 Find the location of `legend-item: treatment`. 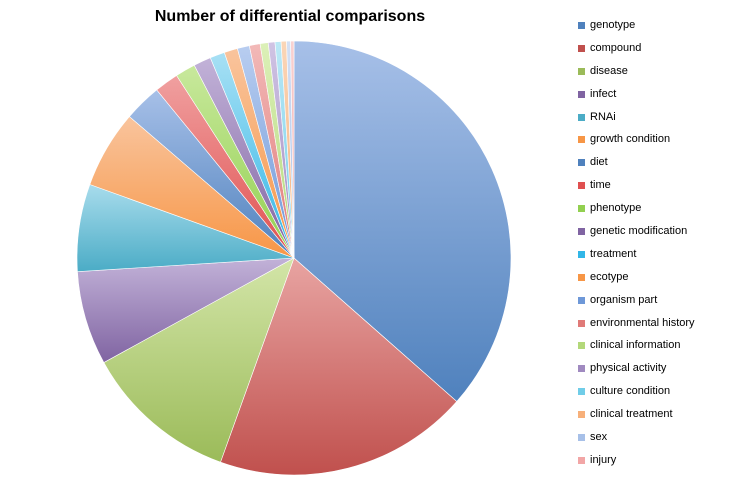

legend-item: treatment is located at coordinates (653, 258).